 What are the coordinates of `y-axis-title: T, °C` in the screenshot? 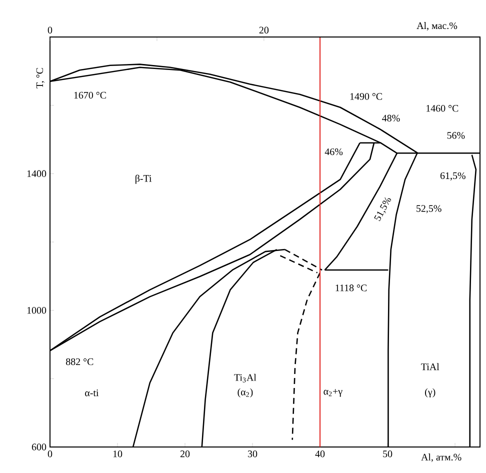 It's located at (40, 78).